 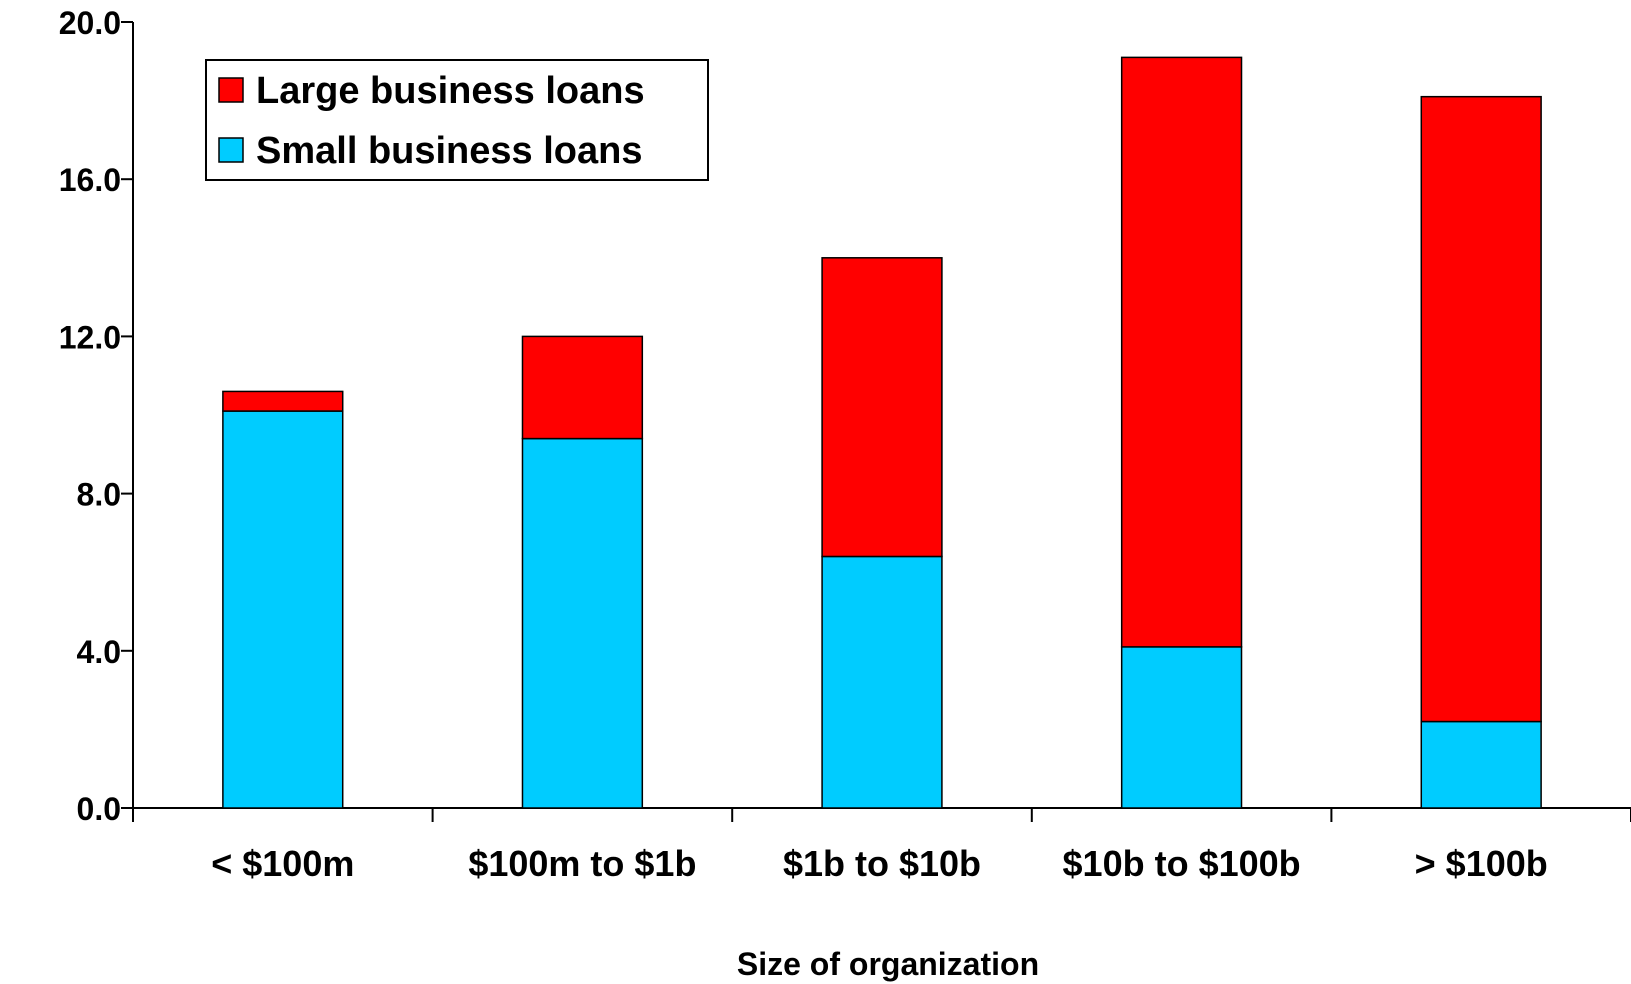 I want to click on y-tick-label: 0.0, so click(x=99, y=809).